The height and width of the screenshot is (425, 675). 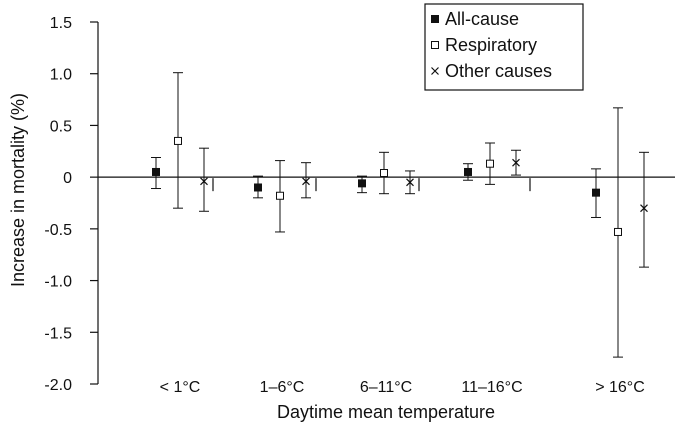 I want to click on y-axis-title: Increase in mortality (%), so click(x=18, y=190).